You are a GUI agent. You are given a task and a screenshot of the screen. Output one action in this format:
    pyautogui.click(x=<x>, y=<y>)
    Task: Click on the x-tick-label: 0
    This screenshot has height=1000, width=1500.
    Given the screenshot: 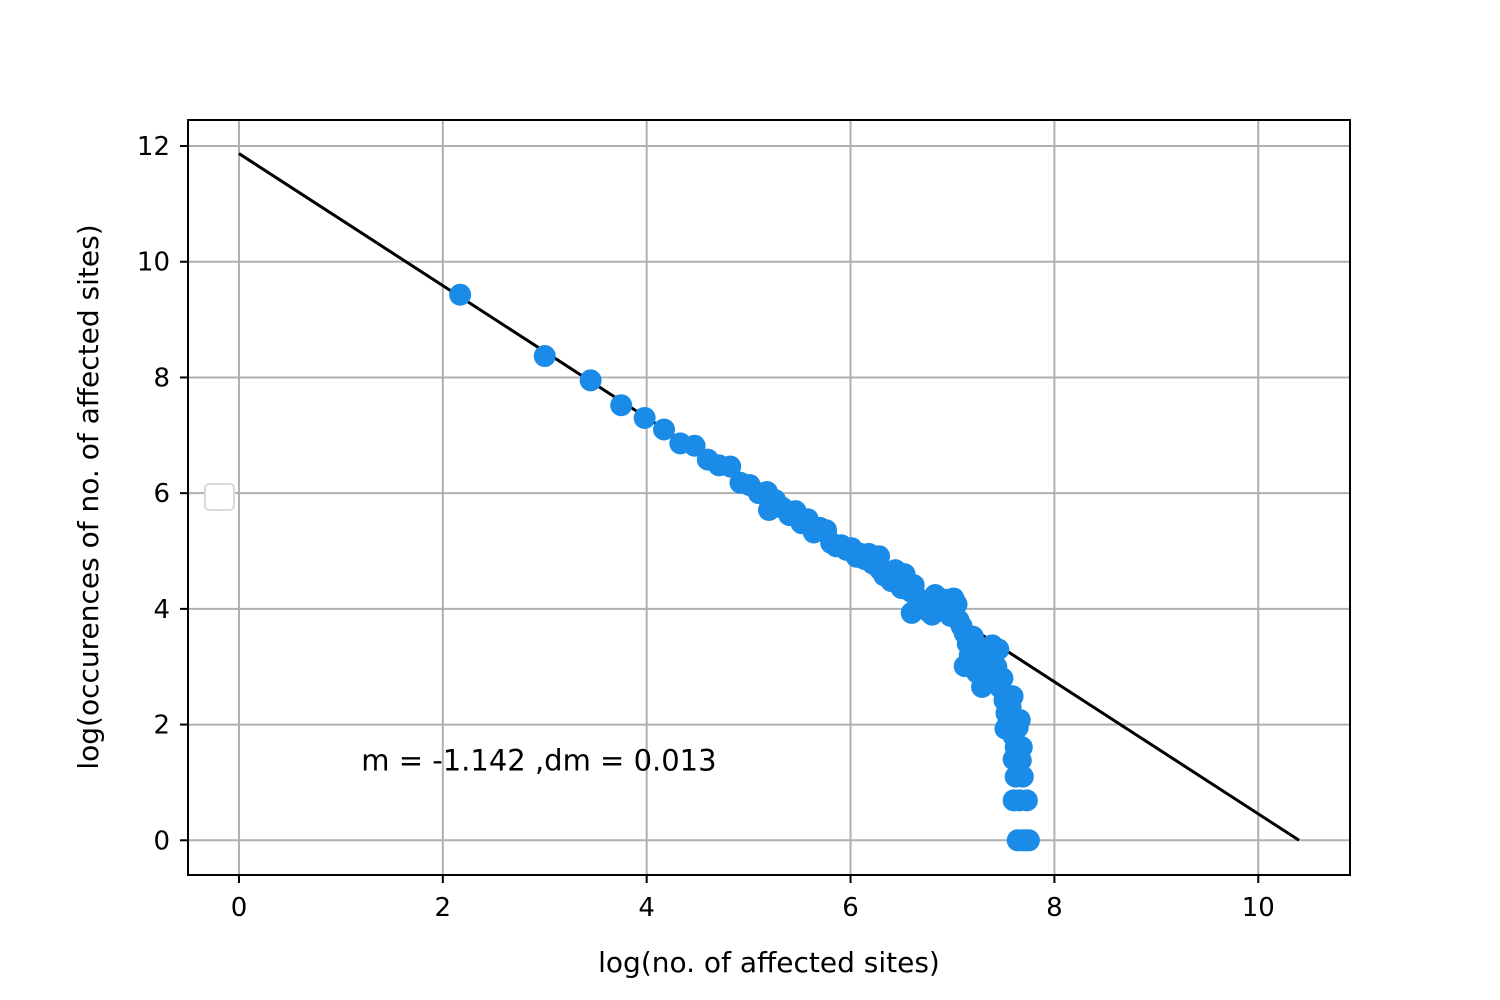 What is the action you would take?
    pyautogui.click(x=239, y=908)
    